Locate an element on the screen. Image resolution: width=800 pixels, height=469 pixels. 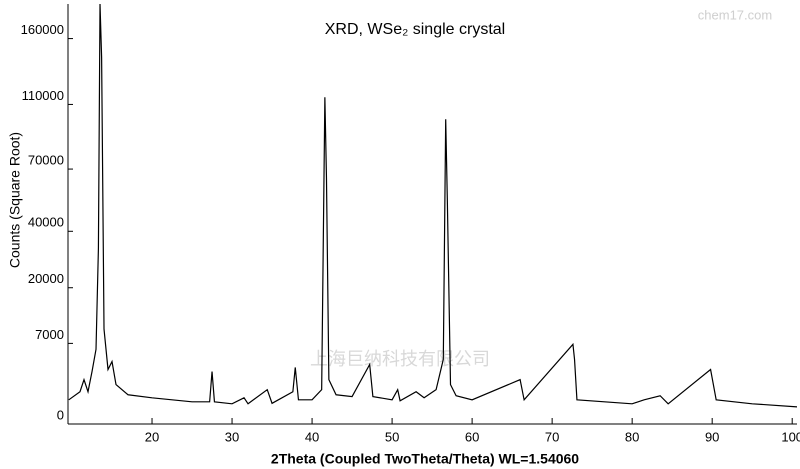
y-axis-label: Counts (Square Root) is located at coordinates (15, 200).